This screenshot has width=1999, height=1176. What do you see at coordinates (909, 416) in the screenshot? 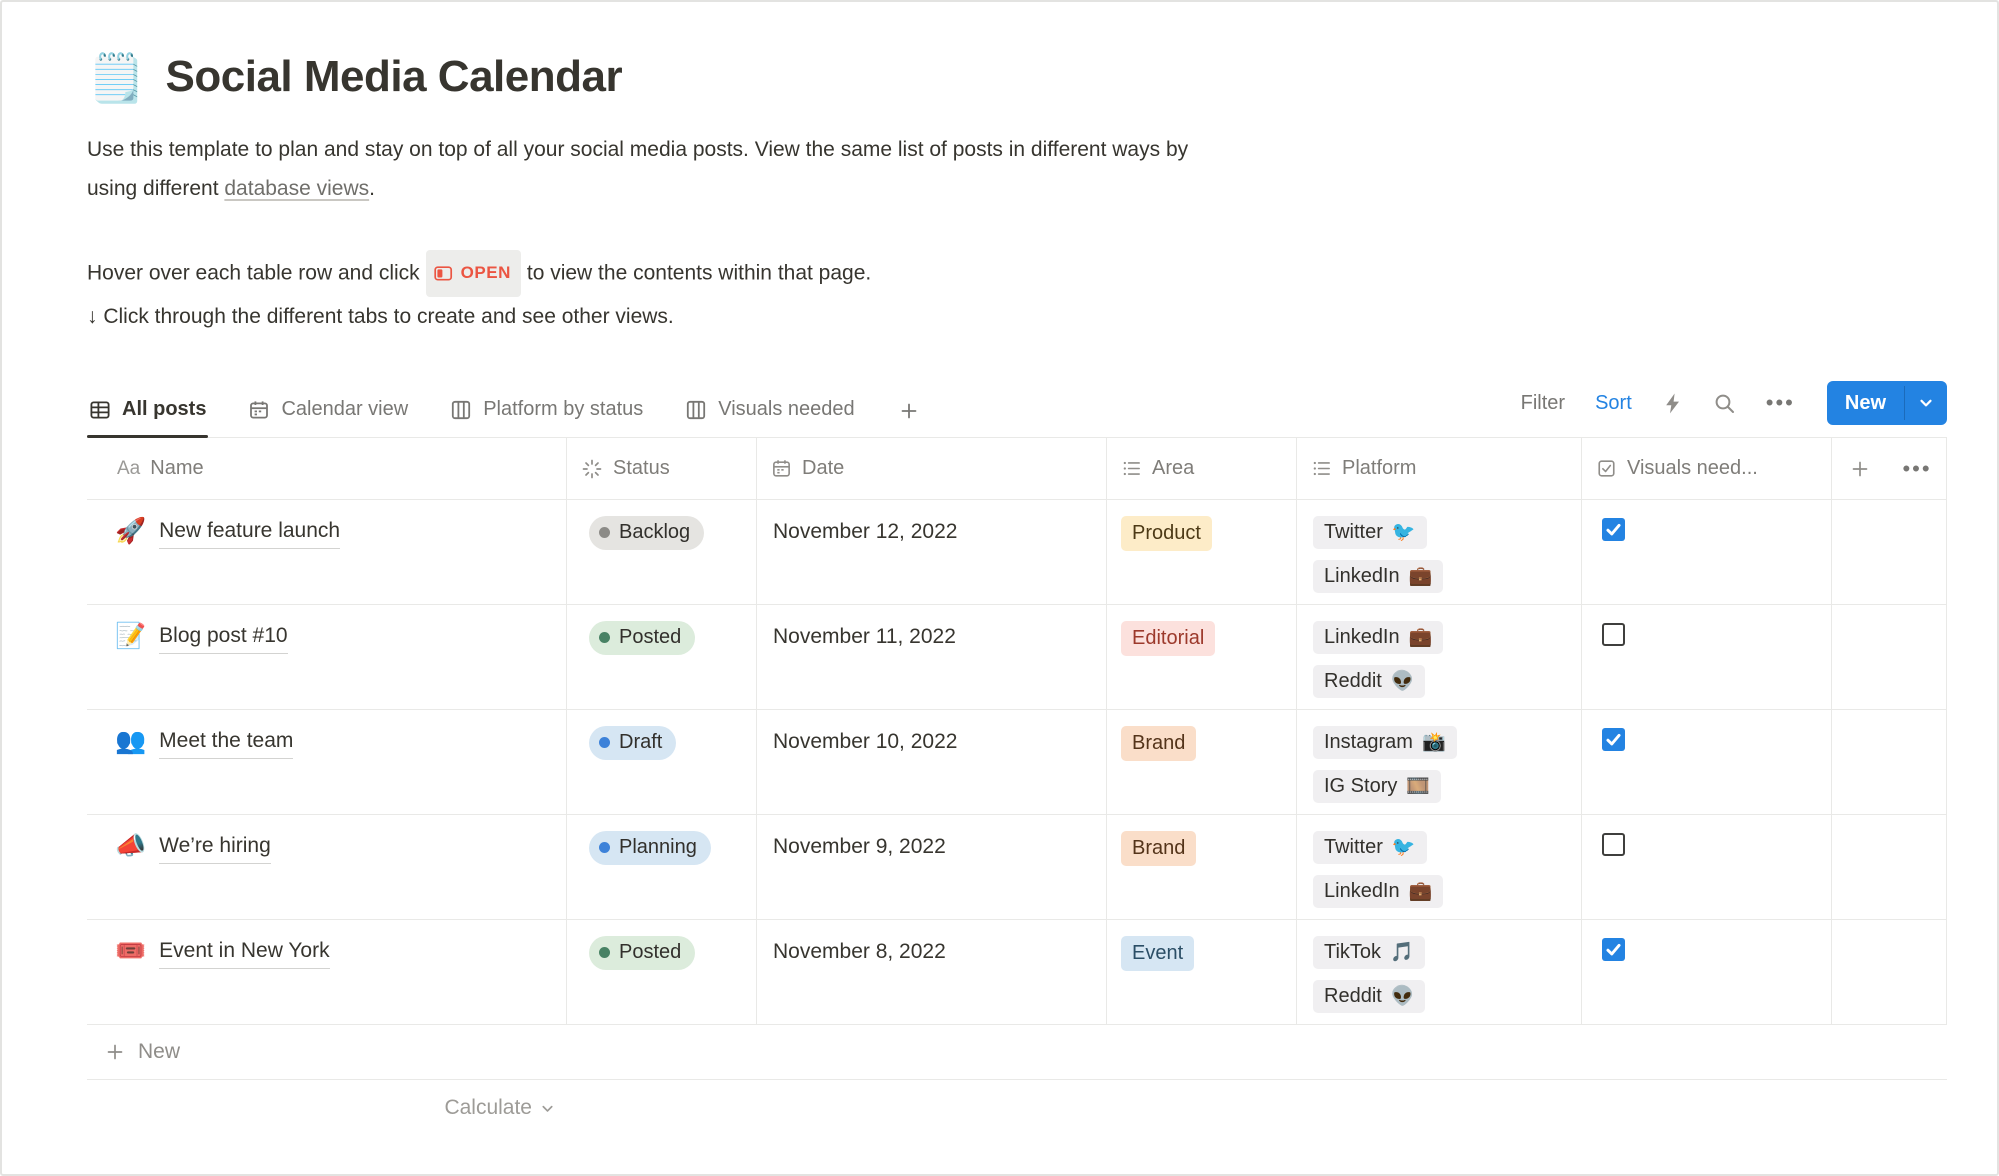
I see `add-view-button` at bounding box center [909, 416].